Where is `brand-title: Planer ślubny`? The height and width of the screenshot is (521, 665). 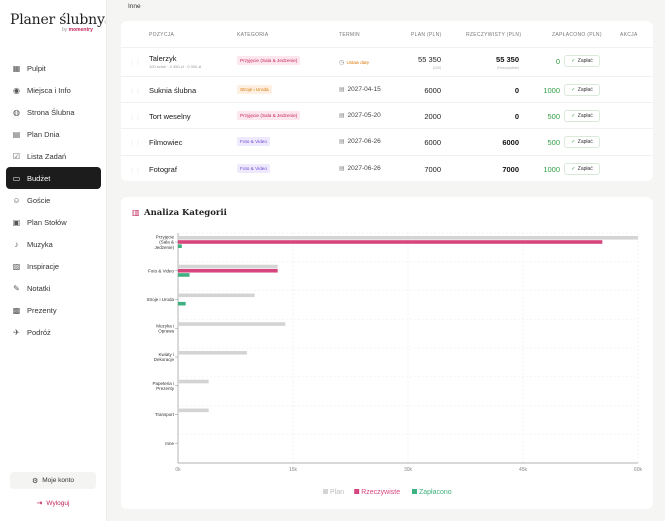
brand-title: Planer ślubny is located at coordinates (57, 20).